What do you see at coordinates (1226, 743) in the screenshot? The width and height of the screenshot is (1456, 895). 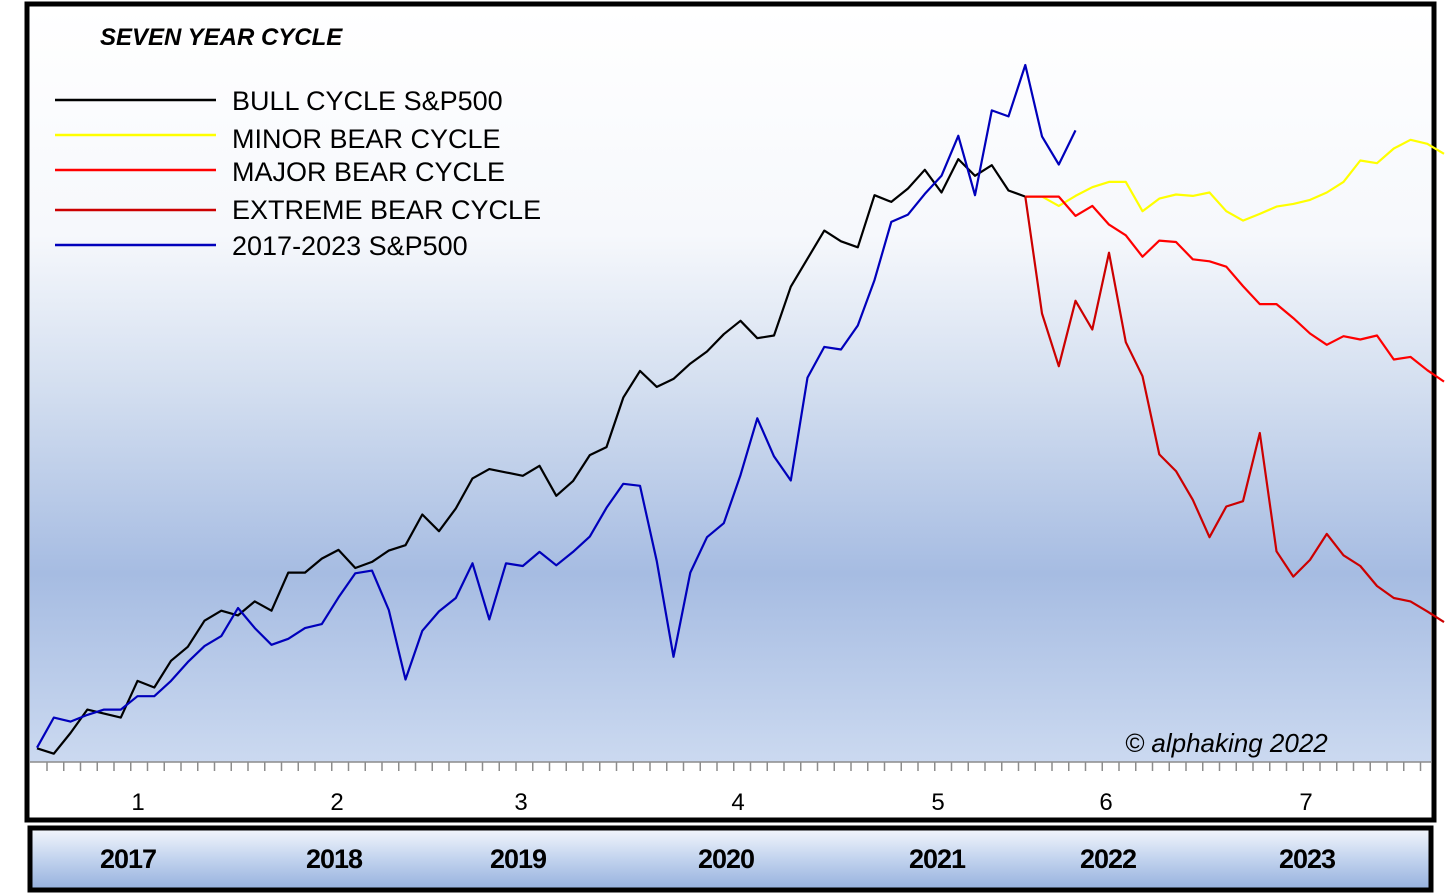 I see `credit-text: © alphaking 2022` at bounding box center [1226, 743].